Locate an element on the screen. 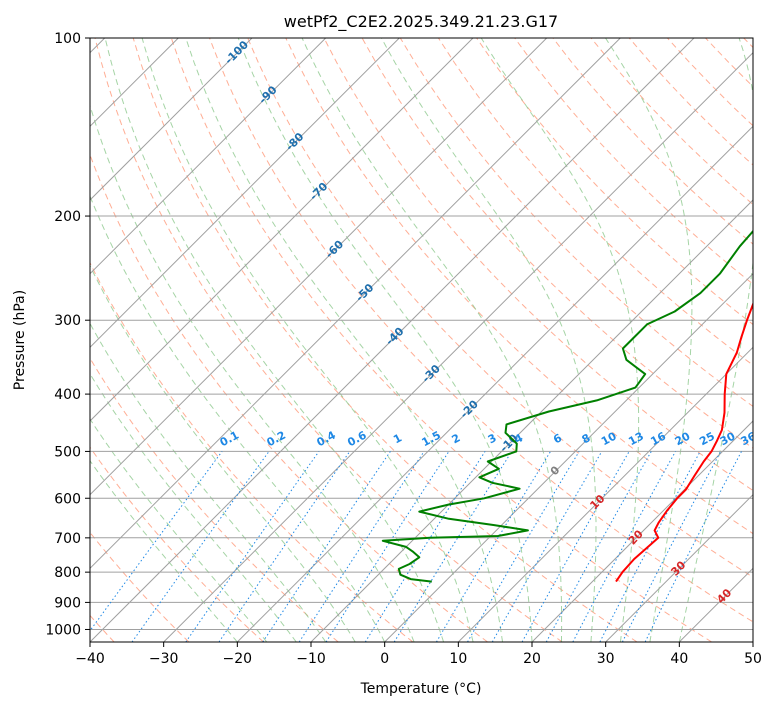  mixing-ratio-label: 25 is located at coordinates (707, 439).